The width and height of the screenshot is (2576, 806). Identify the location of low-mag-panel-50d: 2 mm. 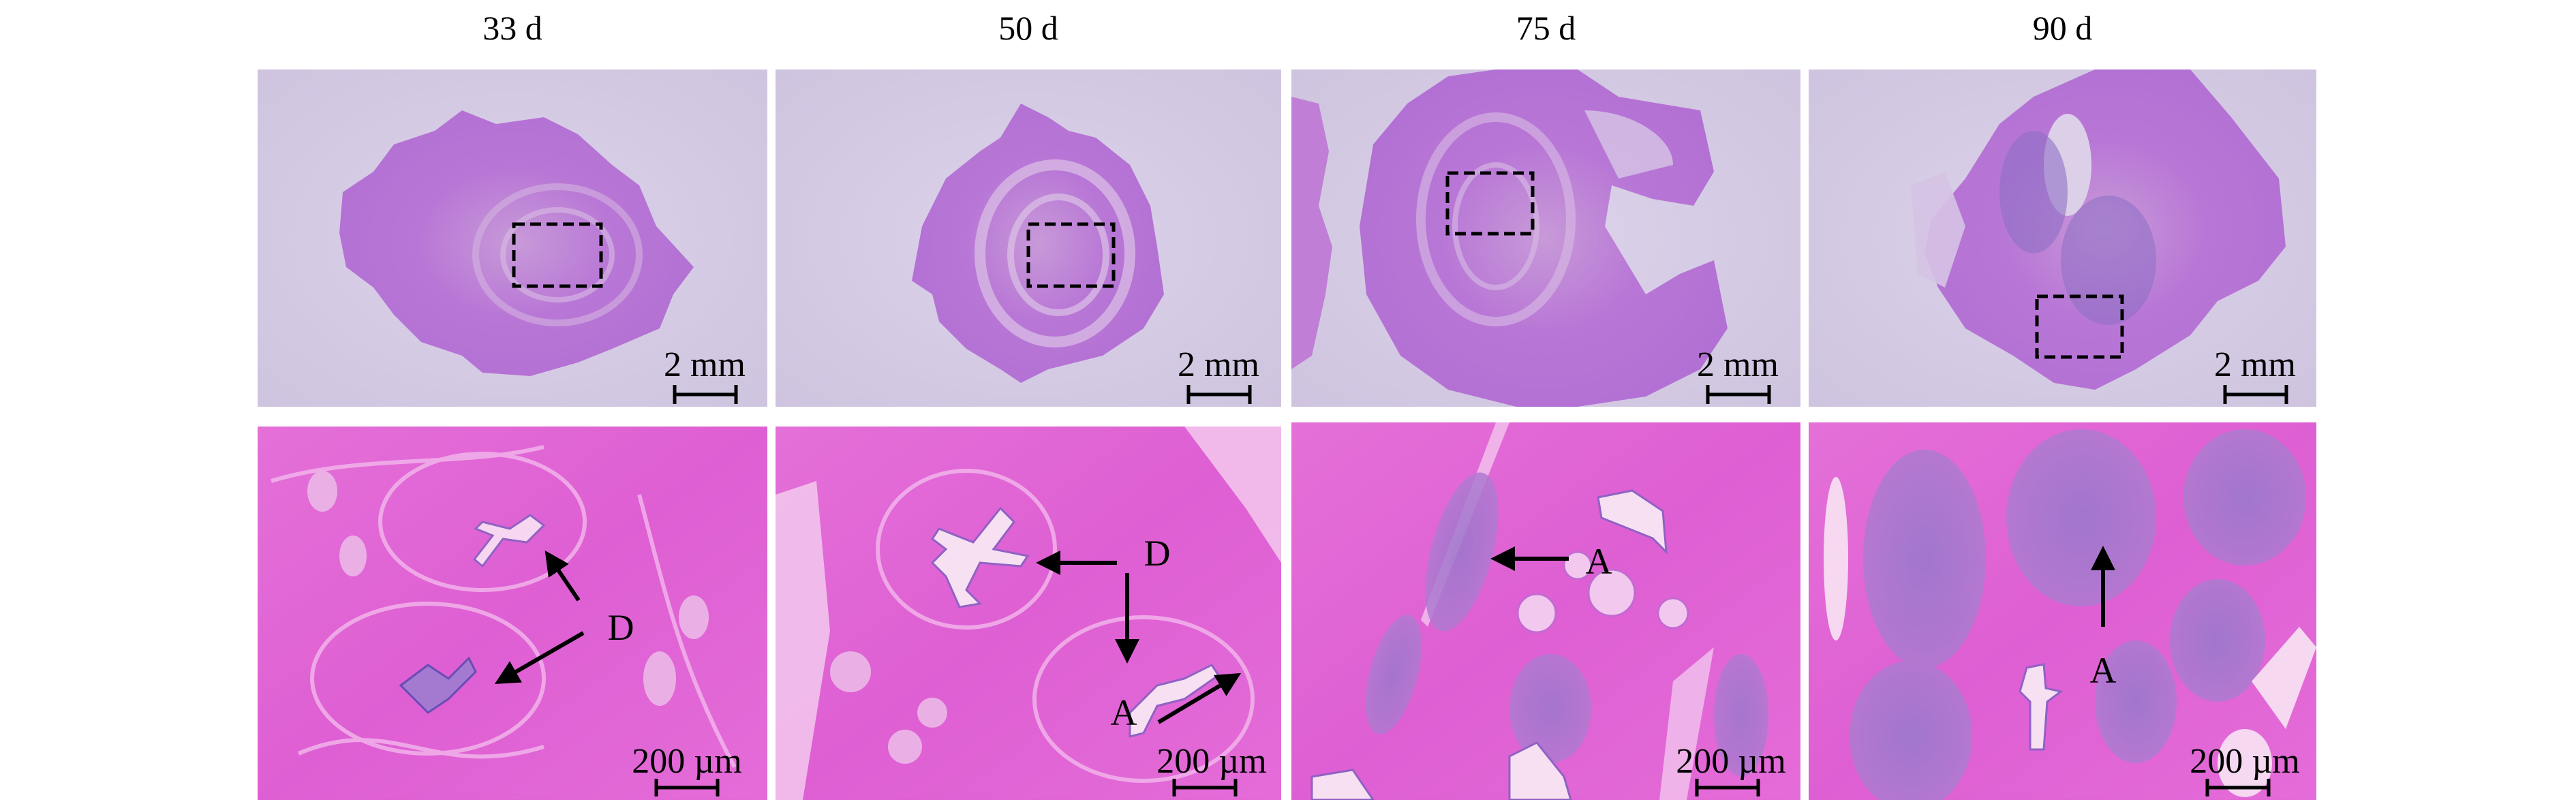
(1028, 238).